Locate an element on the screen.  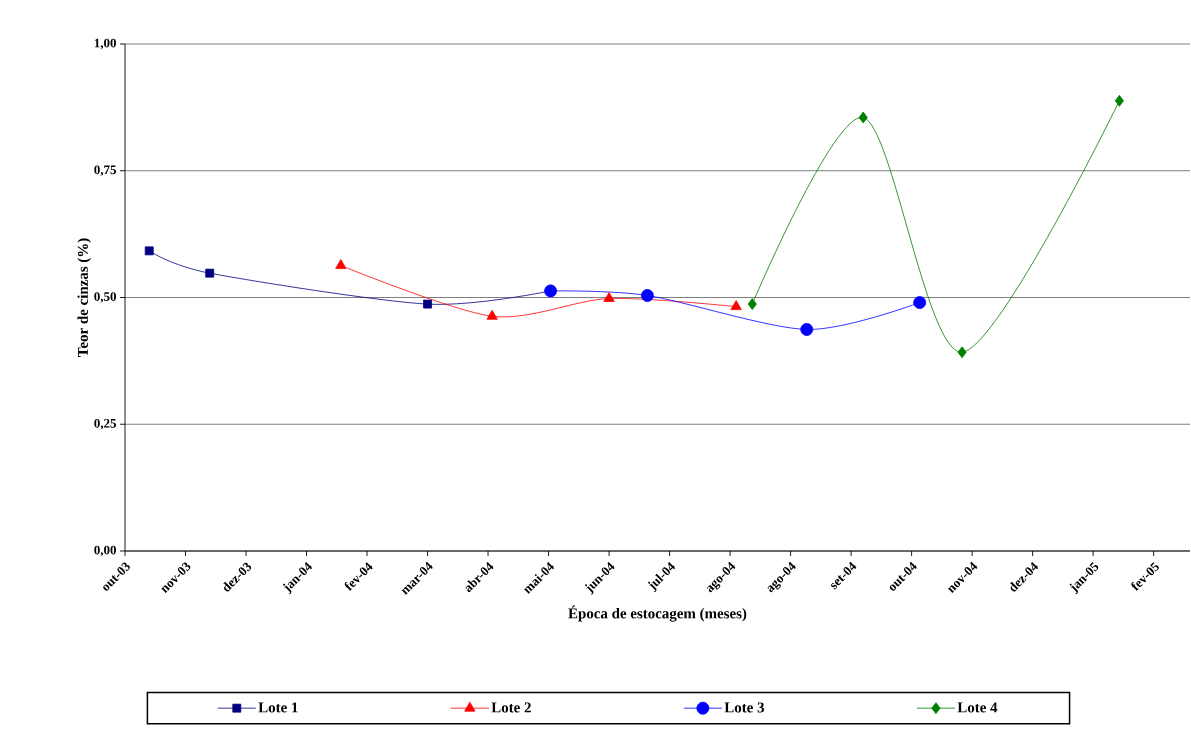
legend-label: Lote 3 is located at coordinates (744, 707).